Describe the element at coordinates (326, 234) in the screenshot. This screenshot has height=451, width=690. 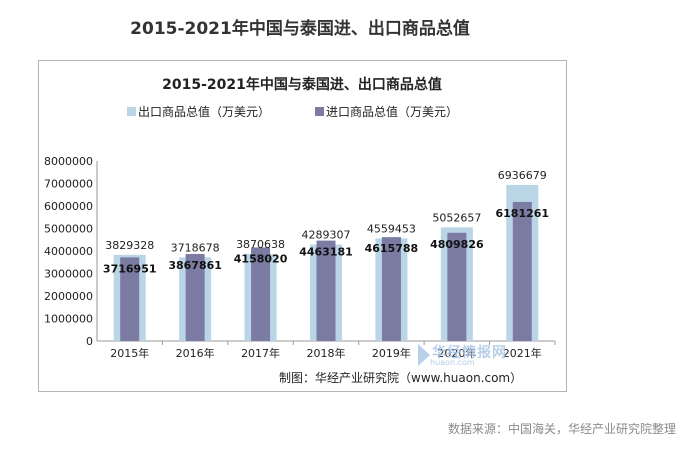
I see `data-label-export: 4289307` at that location.